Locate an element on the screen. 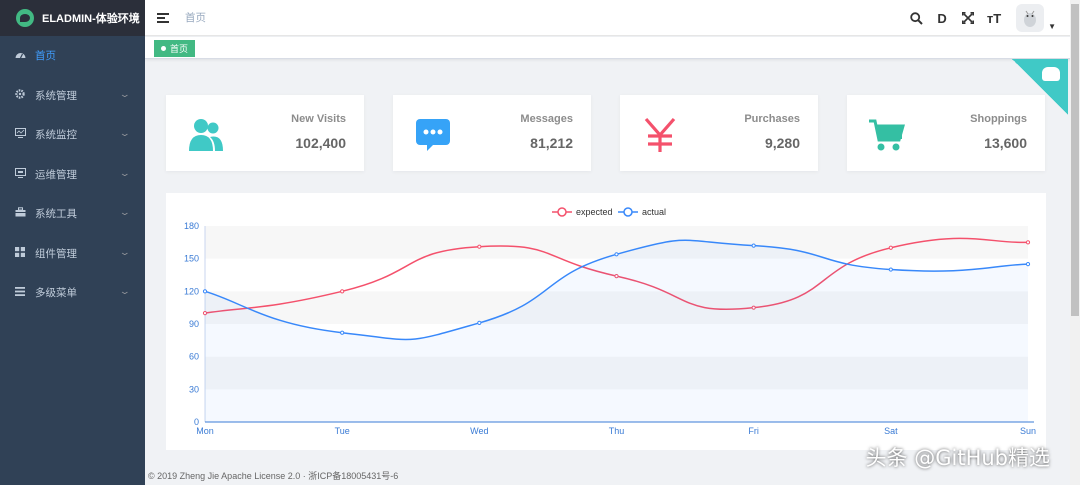 The image size is (1080, 485). tag-home: 首页 is located at coordinates (175, 48).